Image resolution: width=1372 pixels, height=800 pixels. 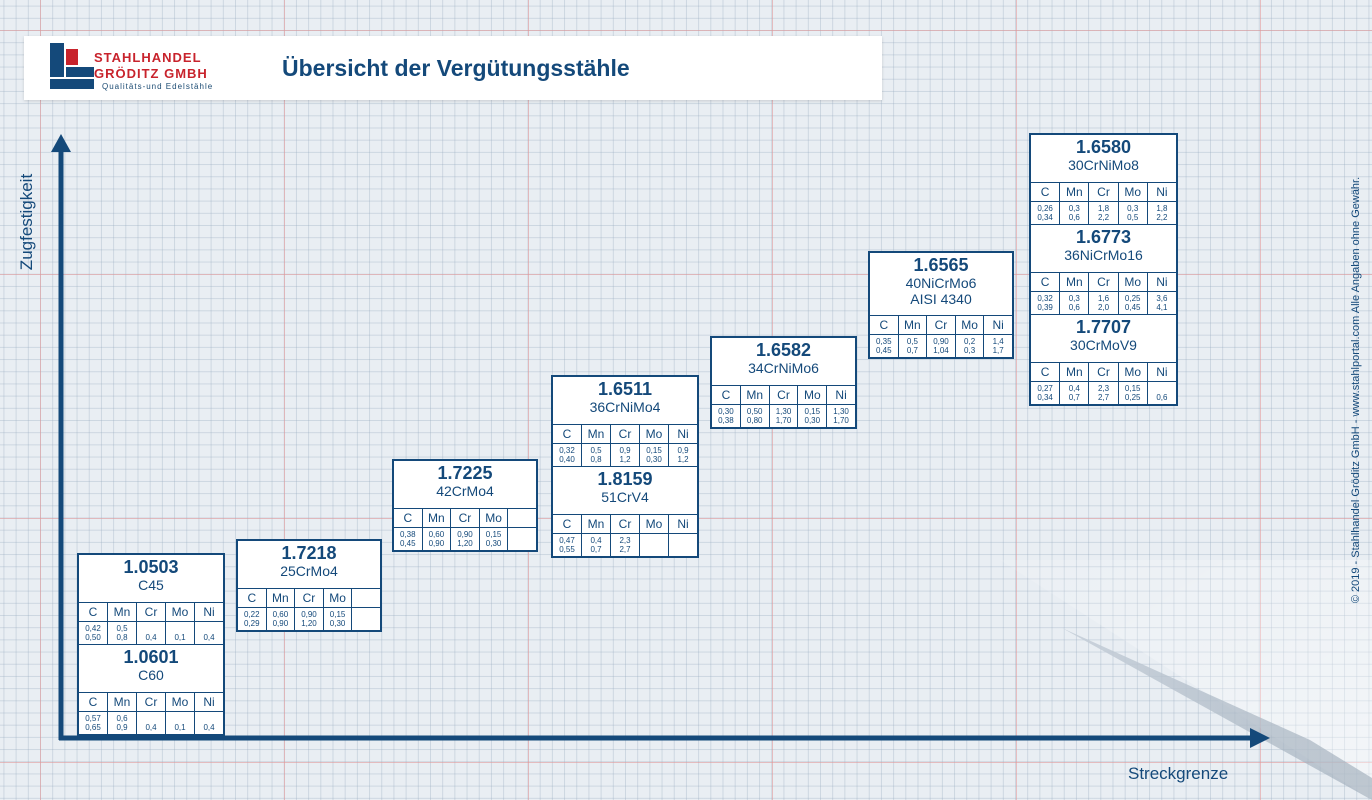 What do you see at coordinates (595, 455) in the screenshot?
I see `element-value-cell: 0,5 0,8` at bounding box center [595, 455].